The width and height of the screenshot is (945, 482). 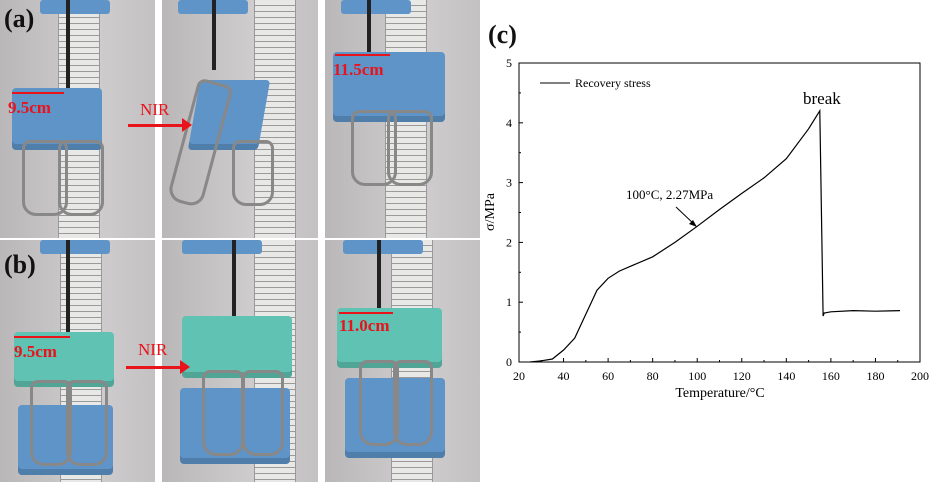 I want to click on x-tick-label: 80, so click(x=653, y=376).